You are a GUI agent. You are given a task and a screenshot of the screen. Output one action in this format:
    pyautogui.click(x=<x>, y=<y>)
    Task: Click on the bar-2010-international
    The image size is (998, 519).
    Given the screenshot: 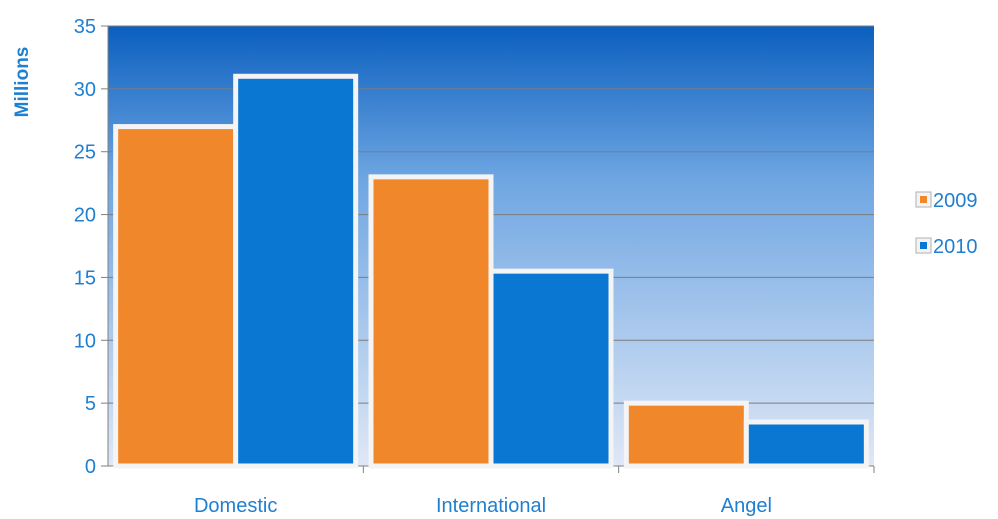 What is the action you would take?
    pyautogui.click(x=551, y=368)
    